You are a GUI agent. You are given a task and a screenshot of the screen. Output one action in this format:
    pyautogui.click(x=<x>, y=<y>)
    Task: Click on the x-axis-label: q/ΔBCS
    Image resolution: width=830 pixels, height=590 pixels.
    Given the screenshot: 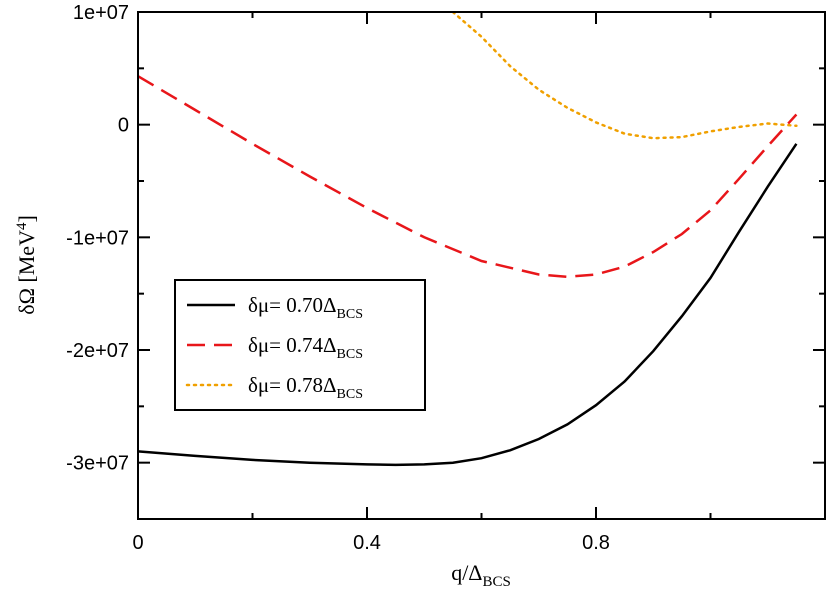 What is the action you would take?
    pyautogui.click(x=481, y=575)
    